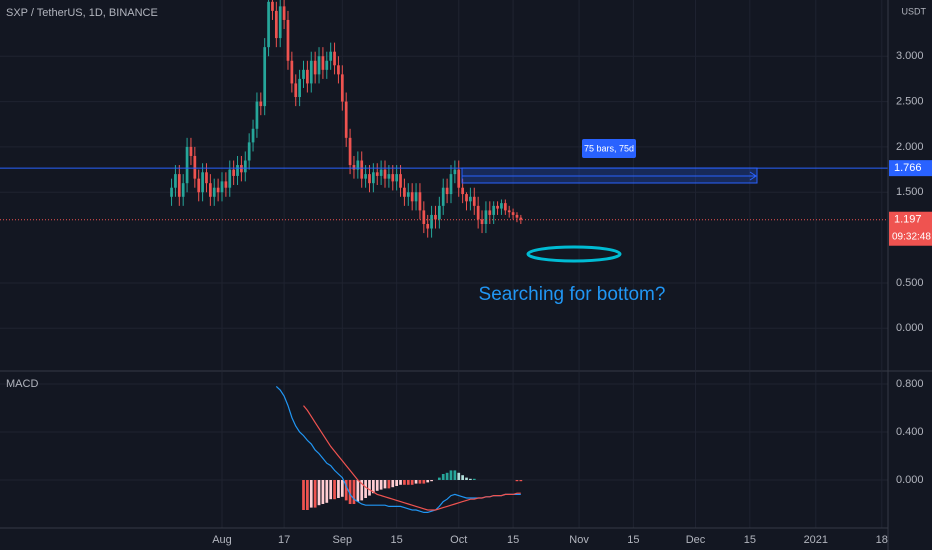 The image size is (932, 550). I want to click on x-tick-label: 2021, so click(816, 540).